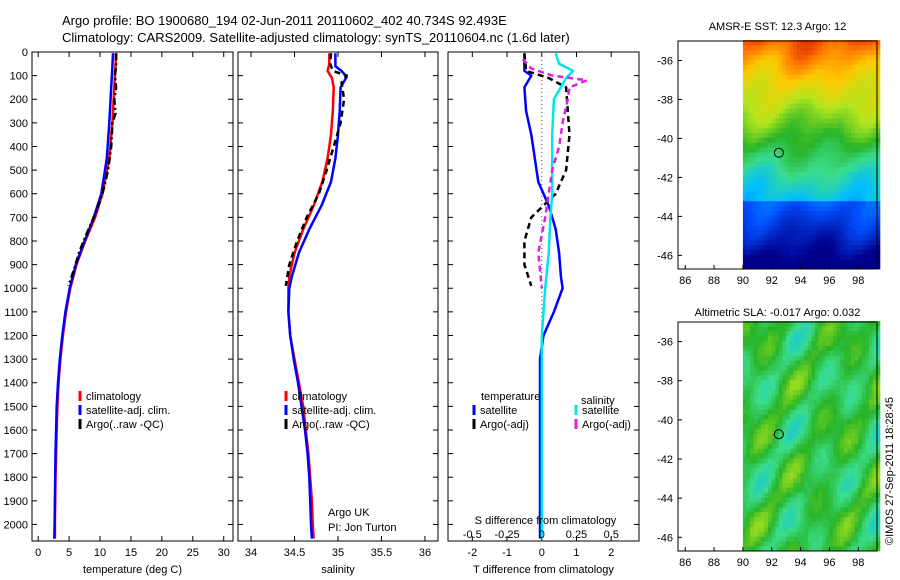  Describe the element at coordinates (800, 563) in the screenshot. I see `x-tick-label: 94` at that location.